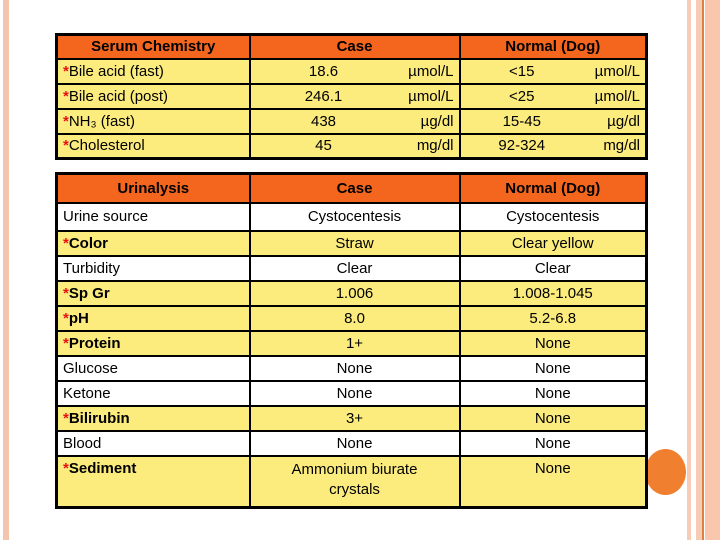  Describe the element at coordinates (521, 121) in the screenshot. I see `normal-value: 15-45` at that location.